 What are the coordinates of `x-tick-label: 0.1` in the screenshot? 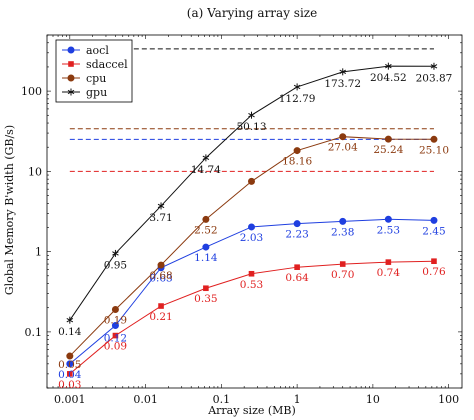 It's located at (222, 399).